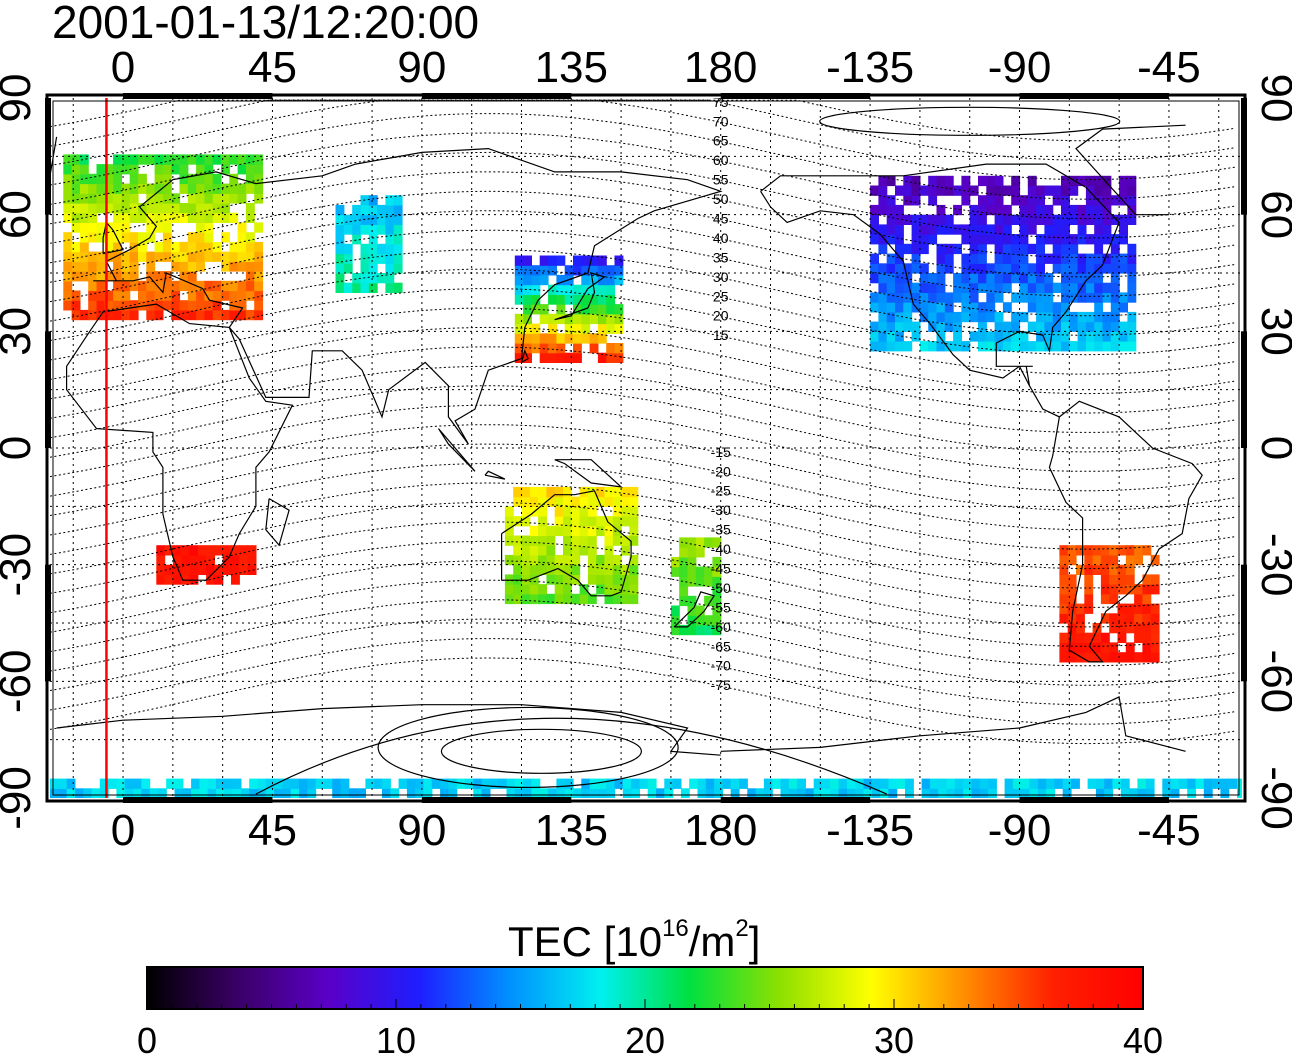 This screenshot has height=1057, width=1292. What do you see at coordinates (588, 473) in the screenshot?
I see `coastline` at bounding box center [588, 473].